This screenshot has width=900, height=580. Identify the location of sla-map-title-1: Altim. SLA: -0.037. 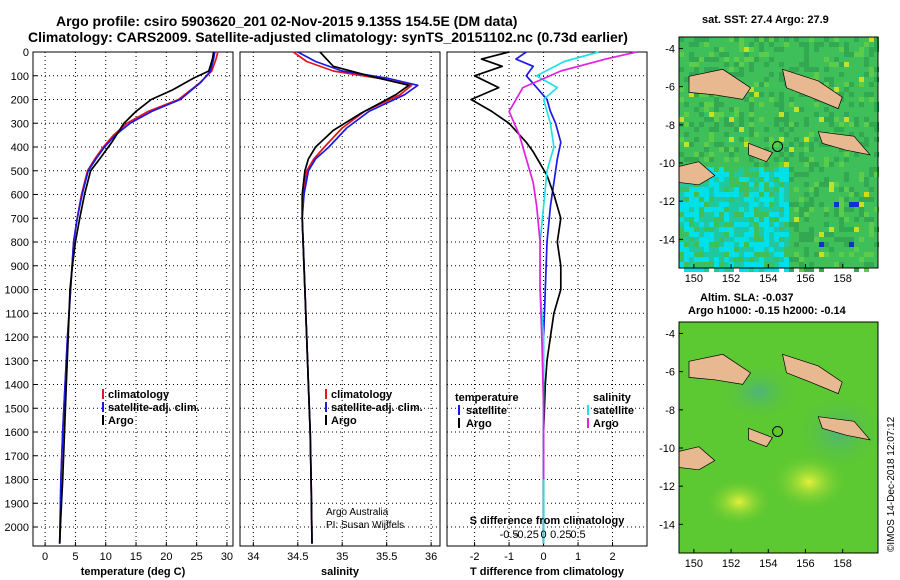
(747, 298).